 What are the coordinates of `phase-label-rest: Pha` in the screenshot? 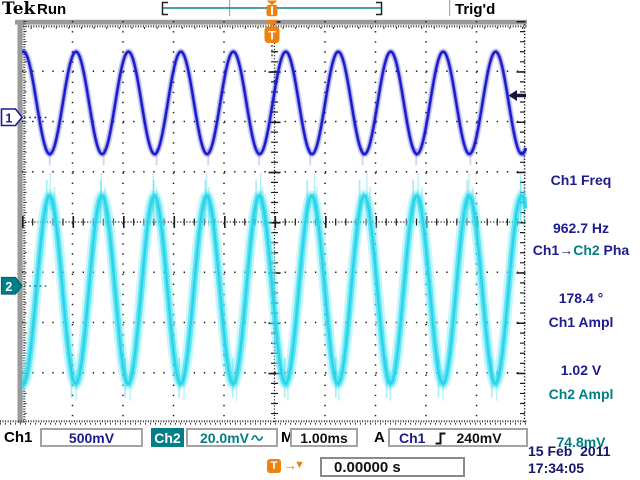 It's located at (614, 250).